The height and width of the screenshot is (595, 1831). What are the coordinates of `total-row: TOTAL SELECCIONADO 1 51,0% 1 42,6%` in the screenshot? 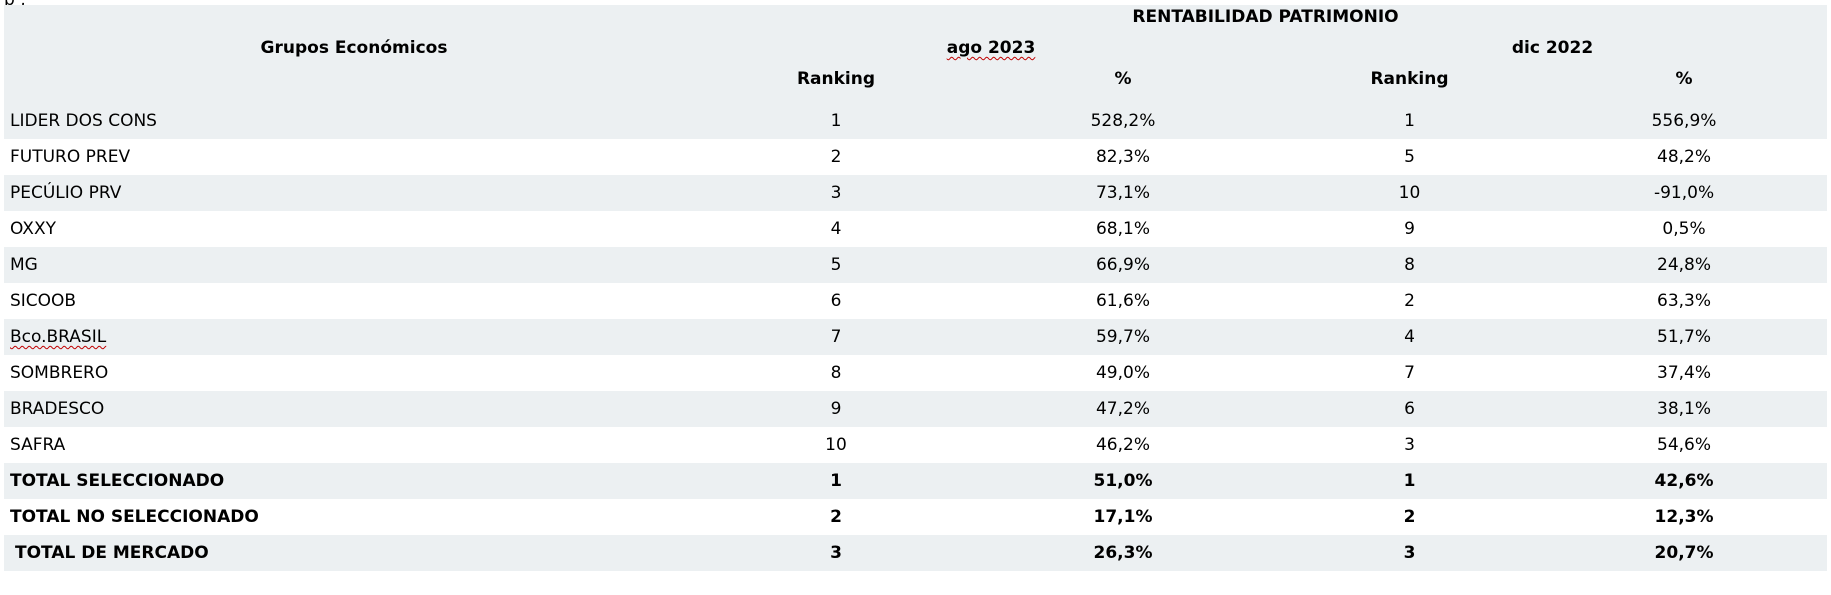 It's located at (916, 481).